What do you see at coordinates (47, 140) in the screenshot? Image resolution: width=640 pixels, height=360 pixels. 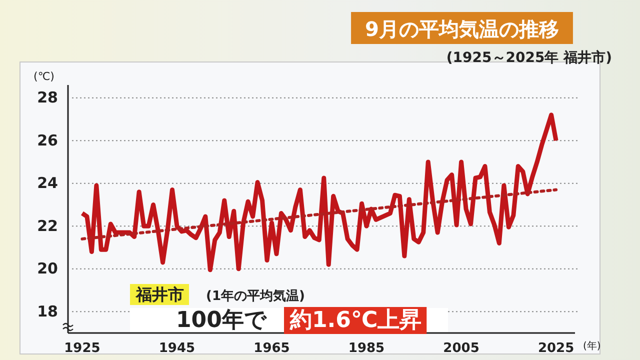 I see `y-tick-label: 26` at bounding box center [47, 140].